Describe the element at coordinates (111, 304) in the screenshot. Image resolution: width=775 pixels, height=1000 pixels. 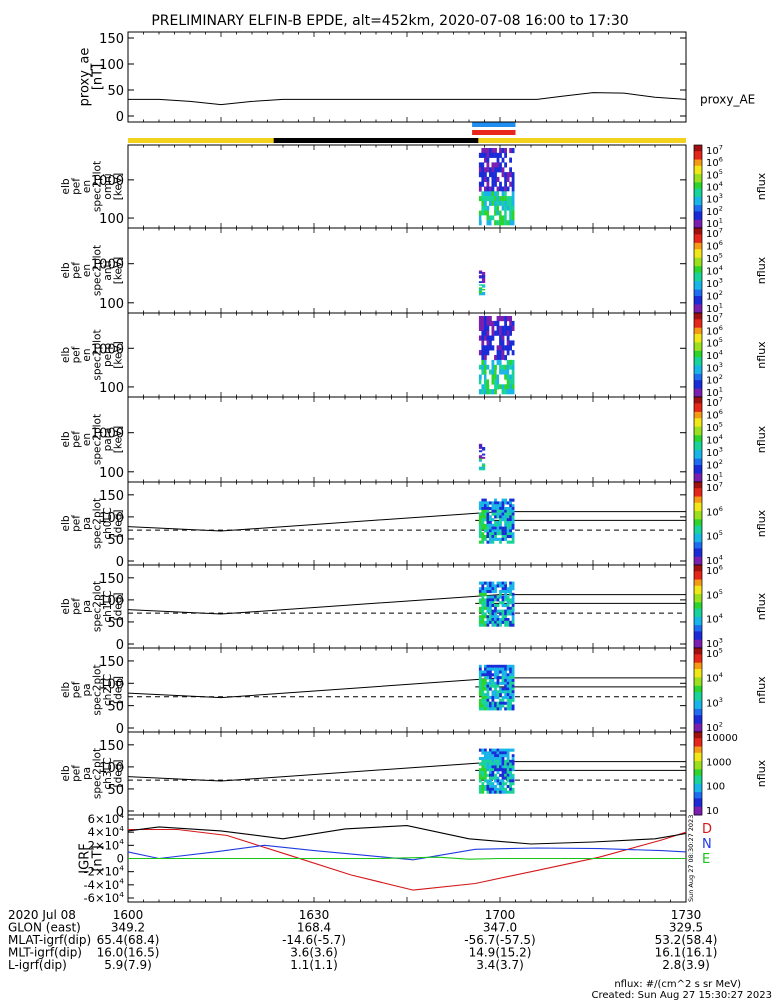
I see `ytick-label: 100` at that location.